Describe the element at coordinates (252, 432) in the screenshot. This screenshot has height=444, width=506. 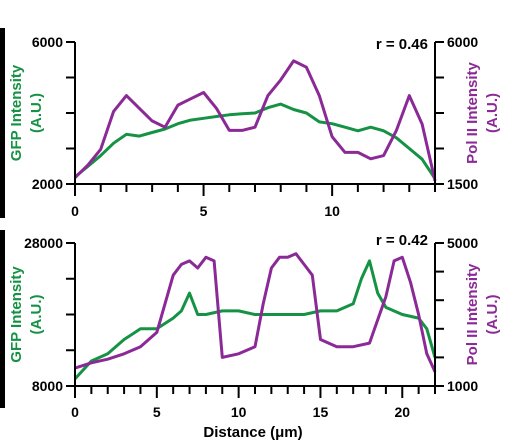
I see `x-axis-label: Distance (μm)` at that location.